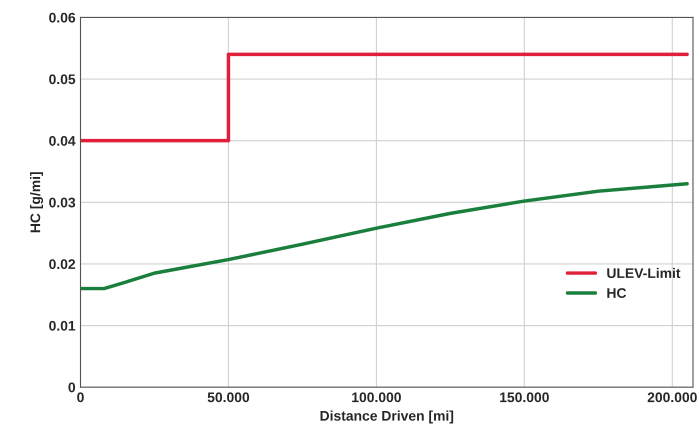 Image resolution: width=700 pixels, height=435 pixels. What do you see at coordinates (62, 264) in the screenshot?
I see `y-tick-label: 0.02` at bounding box center [62, 264].